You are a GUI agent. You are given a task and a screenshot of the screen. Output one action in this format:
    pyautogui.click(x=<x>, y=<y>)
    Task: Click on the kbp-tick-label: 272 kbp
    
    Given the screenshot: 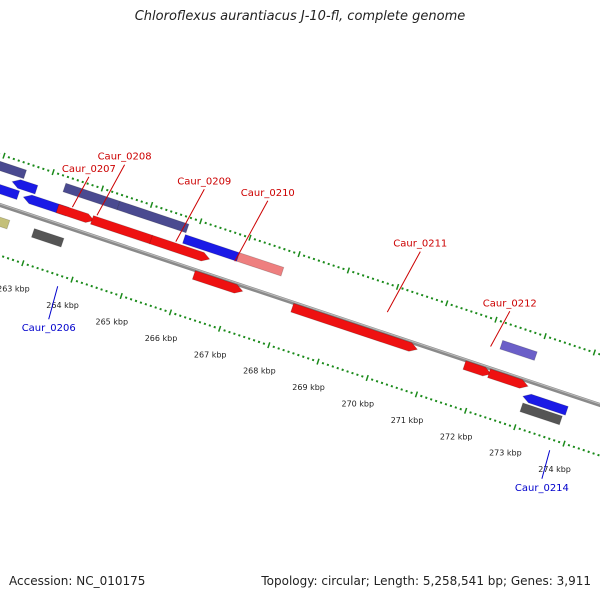 What is the action you would take?
    pyautogui.click(x=456, y=436)
    